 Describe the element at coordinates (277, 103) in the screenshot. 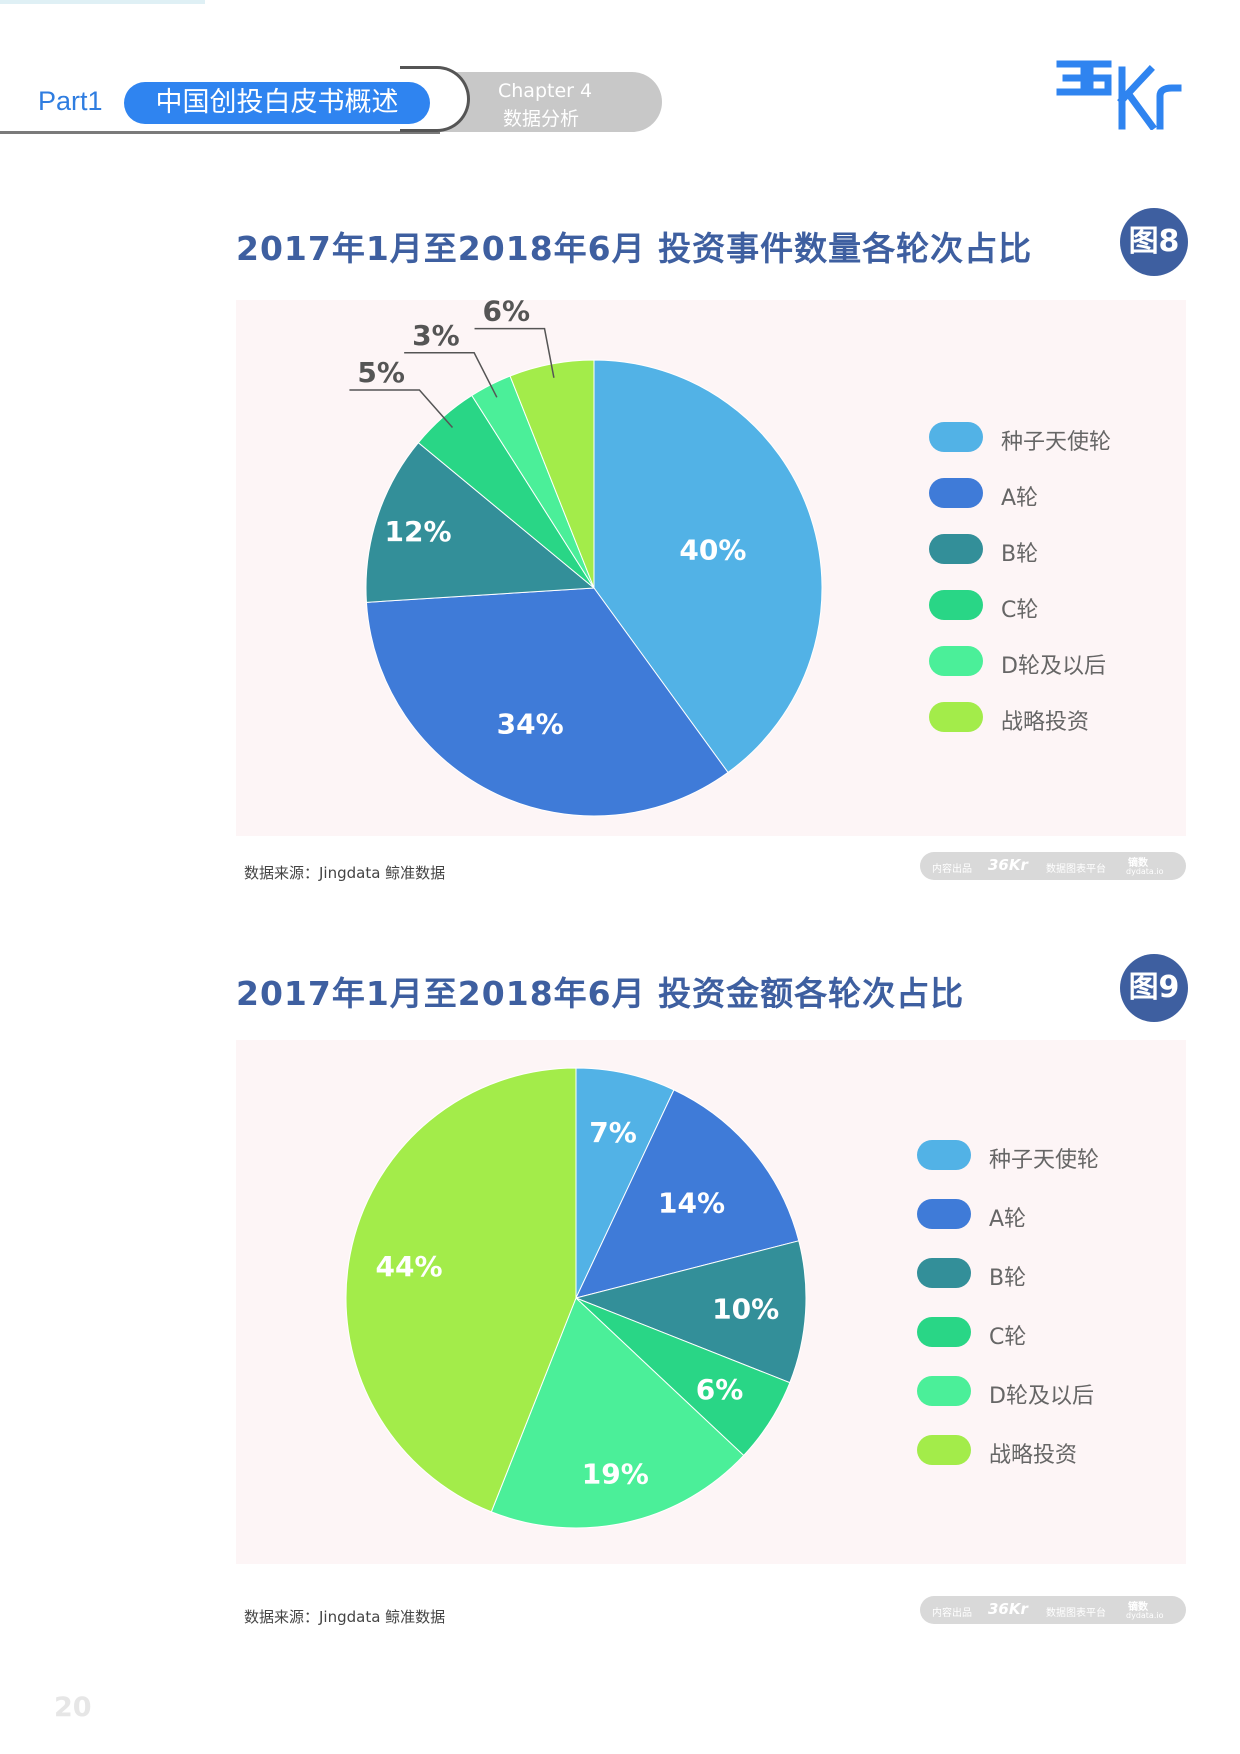

I see `part-title-pill: 中国创投白皮书概述` at that location.